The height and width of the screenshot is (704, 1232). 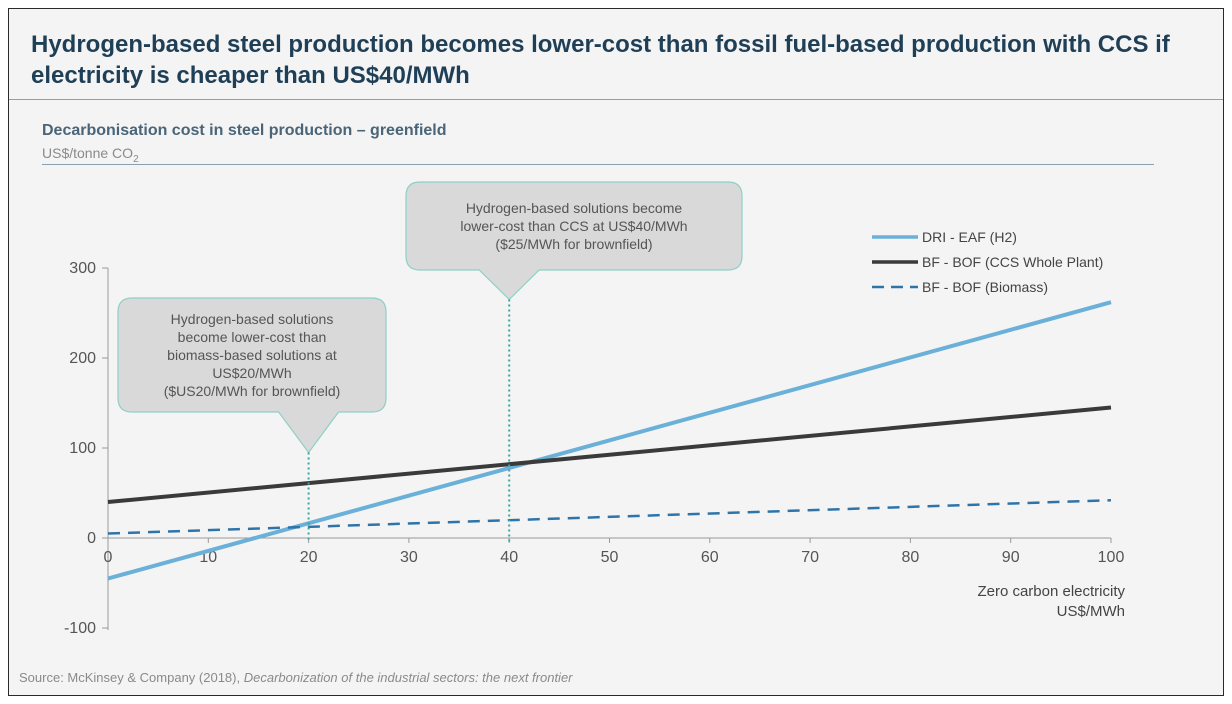 What do you see at coordinates (1111, 557) in the screenshot?
I see `x-tick-label: 100` at bounding box center [1111, 557].